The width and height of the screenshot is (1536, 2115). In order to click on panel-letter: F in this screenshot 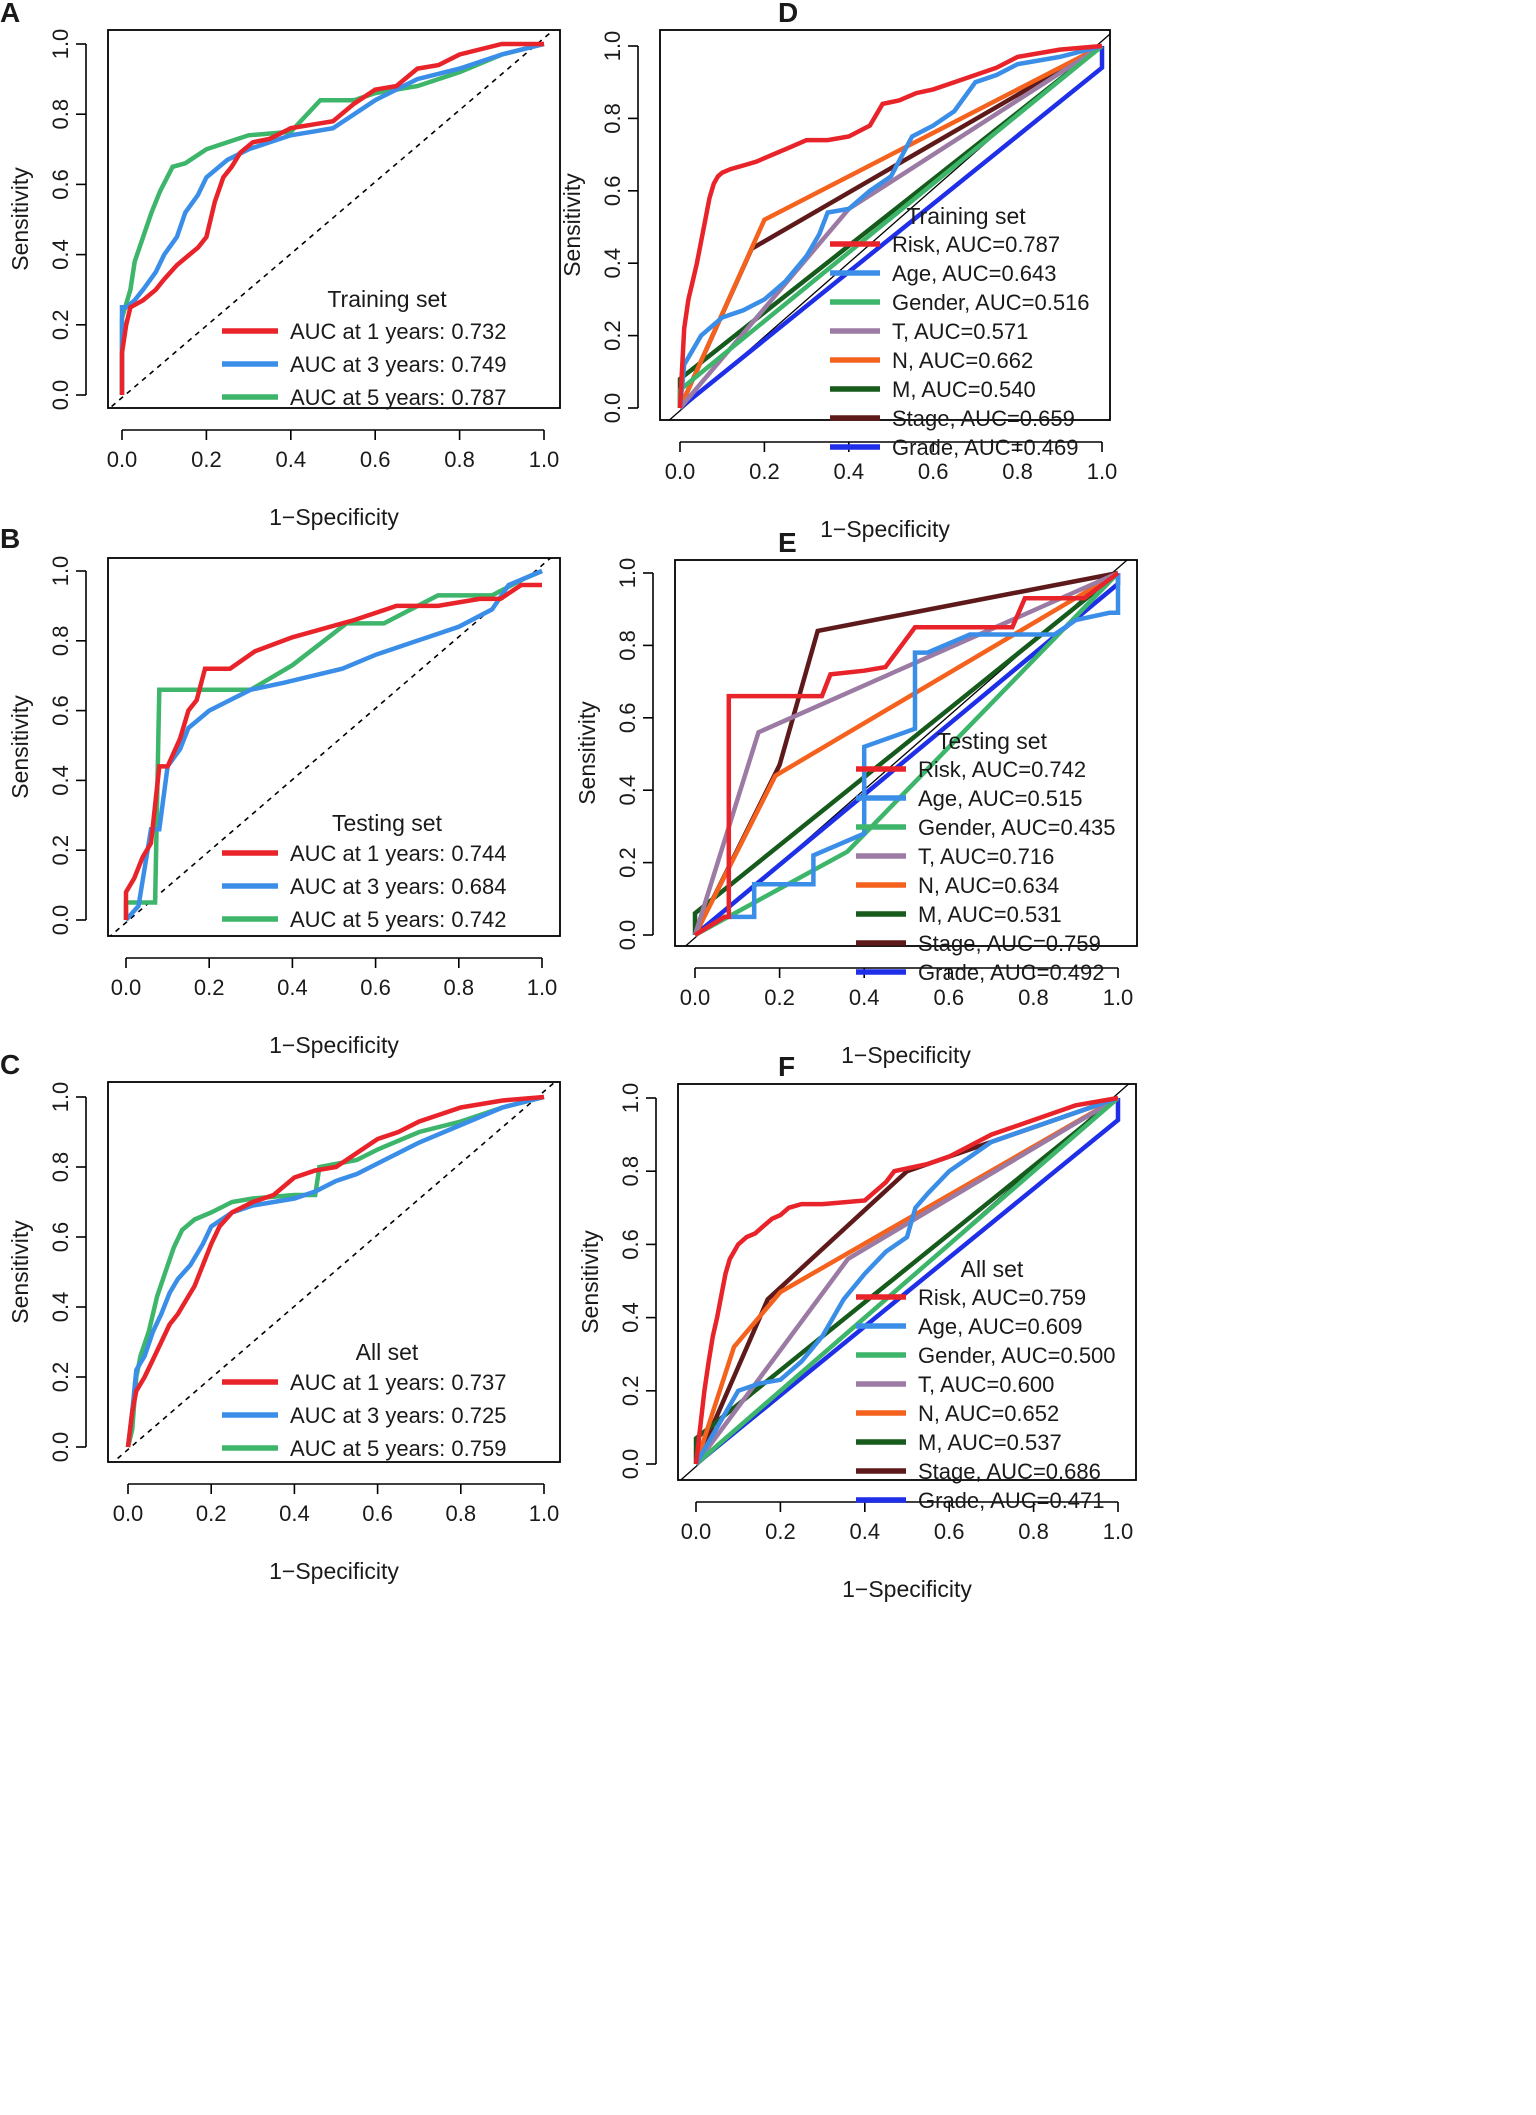, I will do `click(786, 1066)`.